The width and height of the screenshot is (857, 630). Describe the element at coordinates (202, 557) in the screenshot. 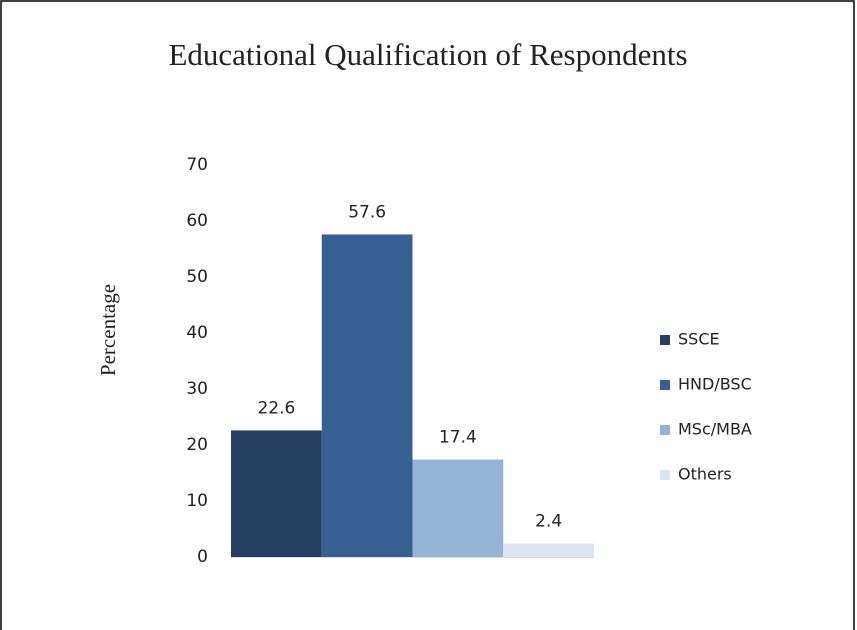

I see `y-tick-label: 0` at that location.